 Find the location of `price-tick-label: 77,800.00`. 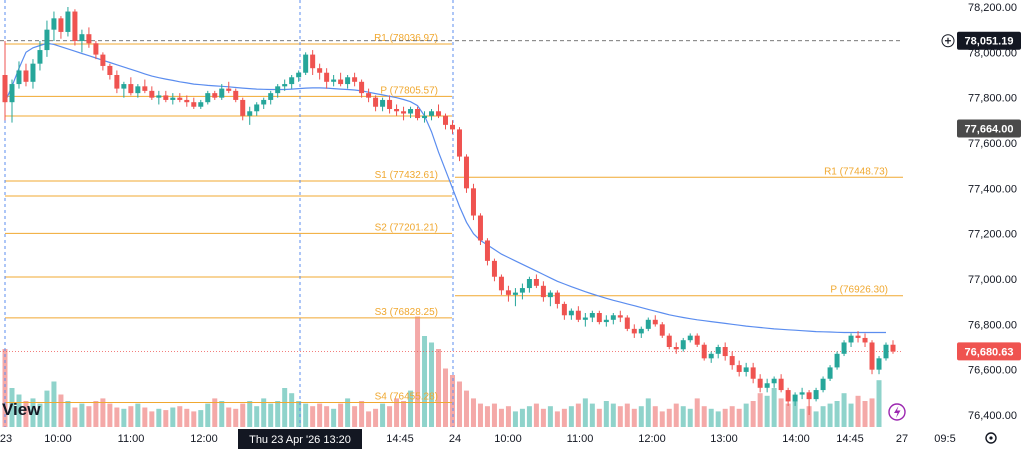

price-tick-label: 77,800.00 is located at coordinates (992, 99).